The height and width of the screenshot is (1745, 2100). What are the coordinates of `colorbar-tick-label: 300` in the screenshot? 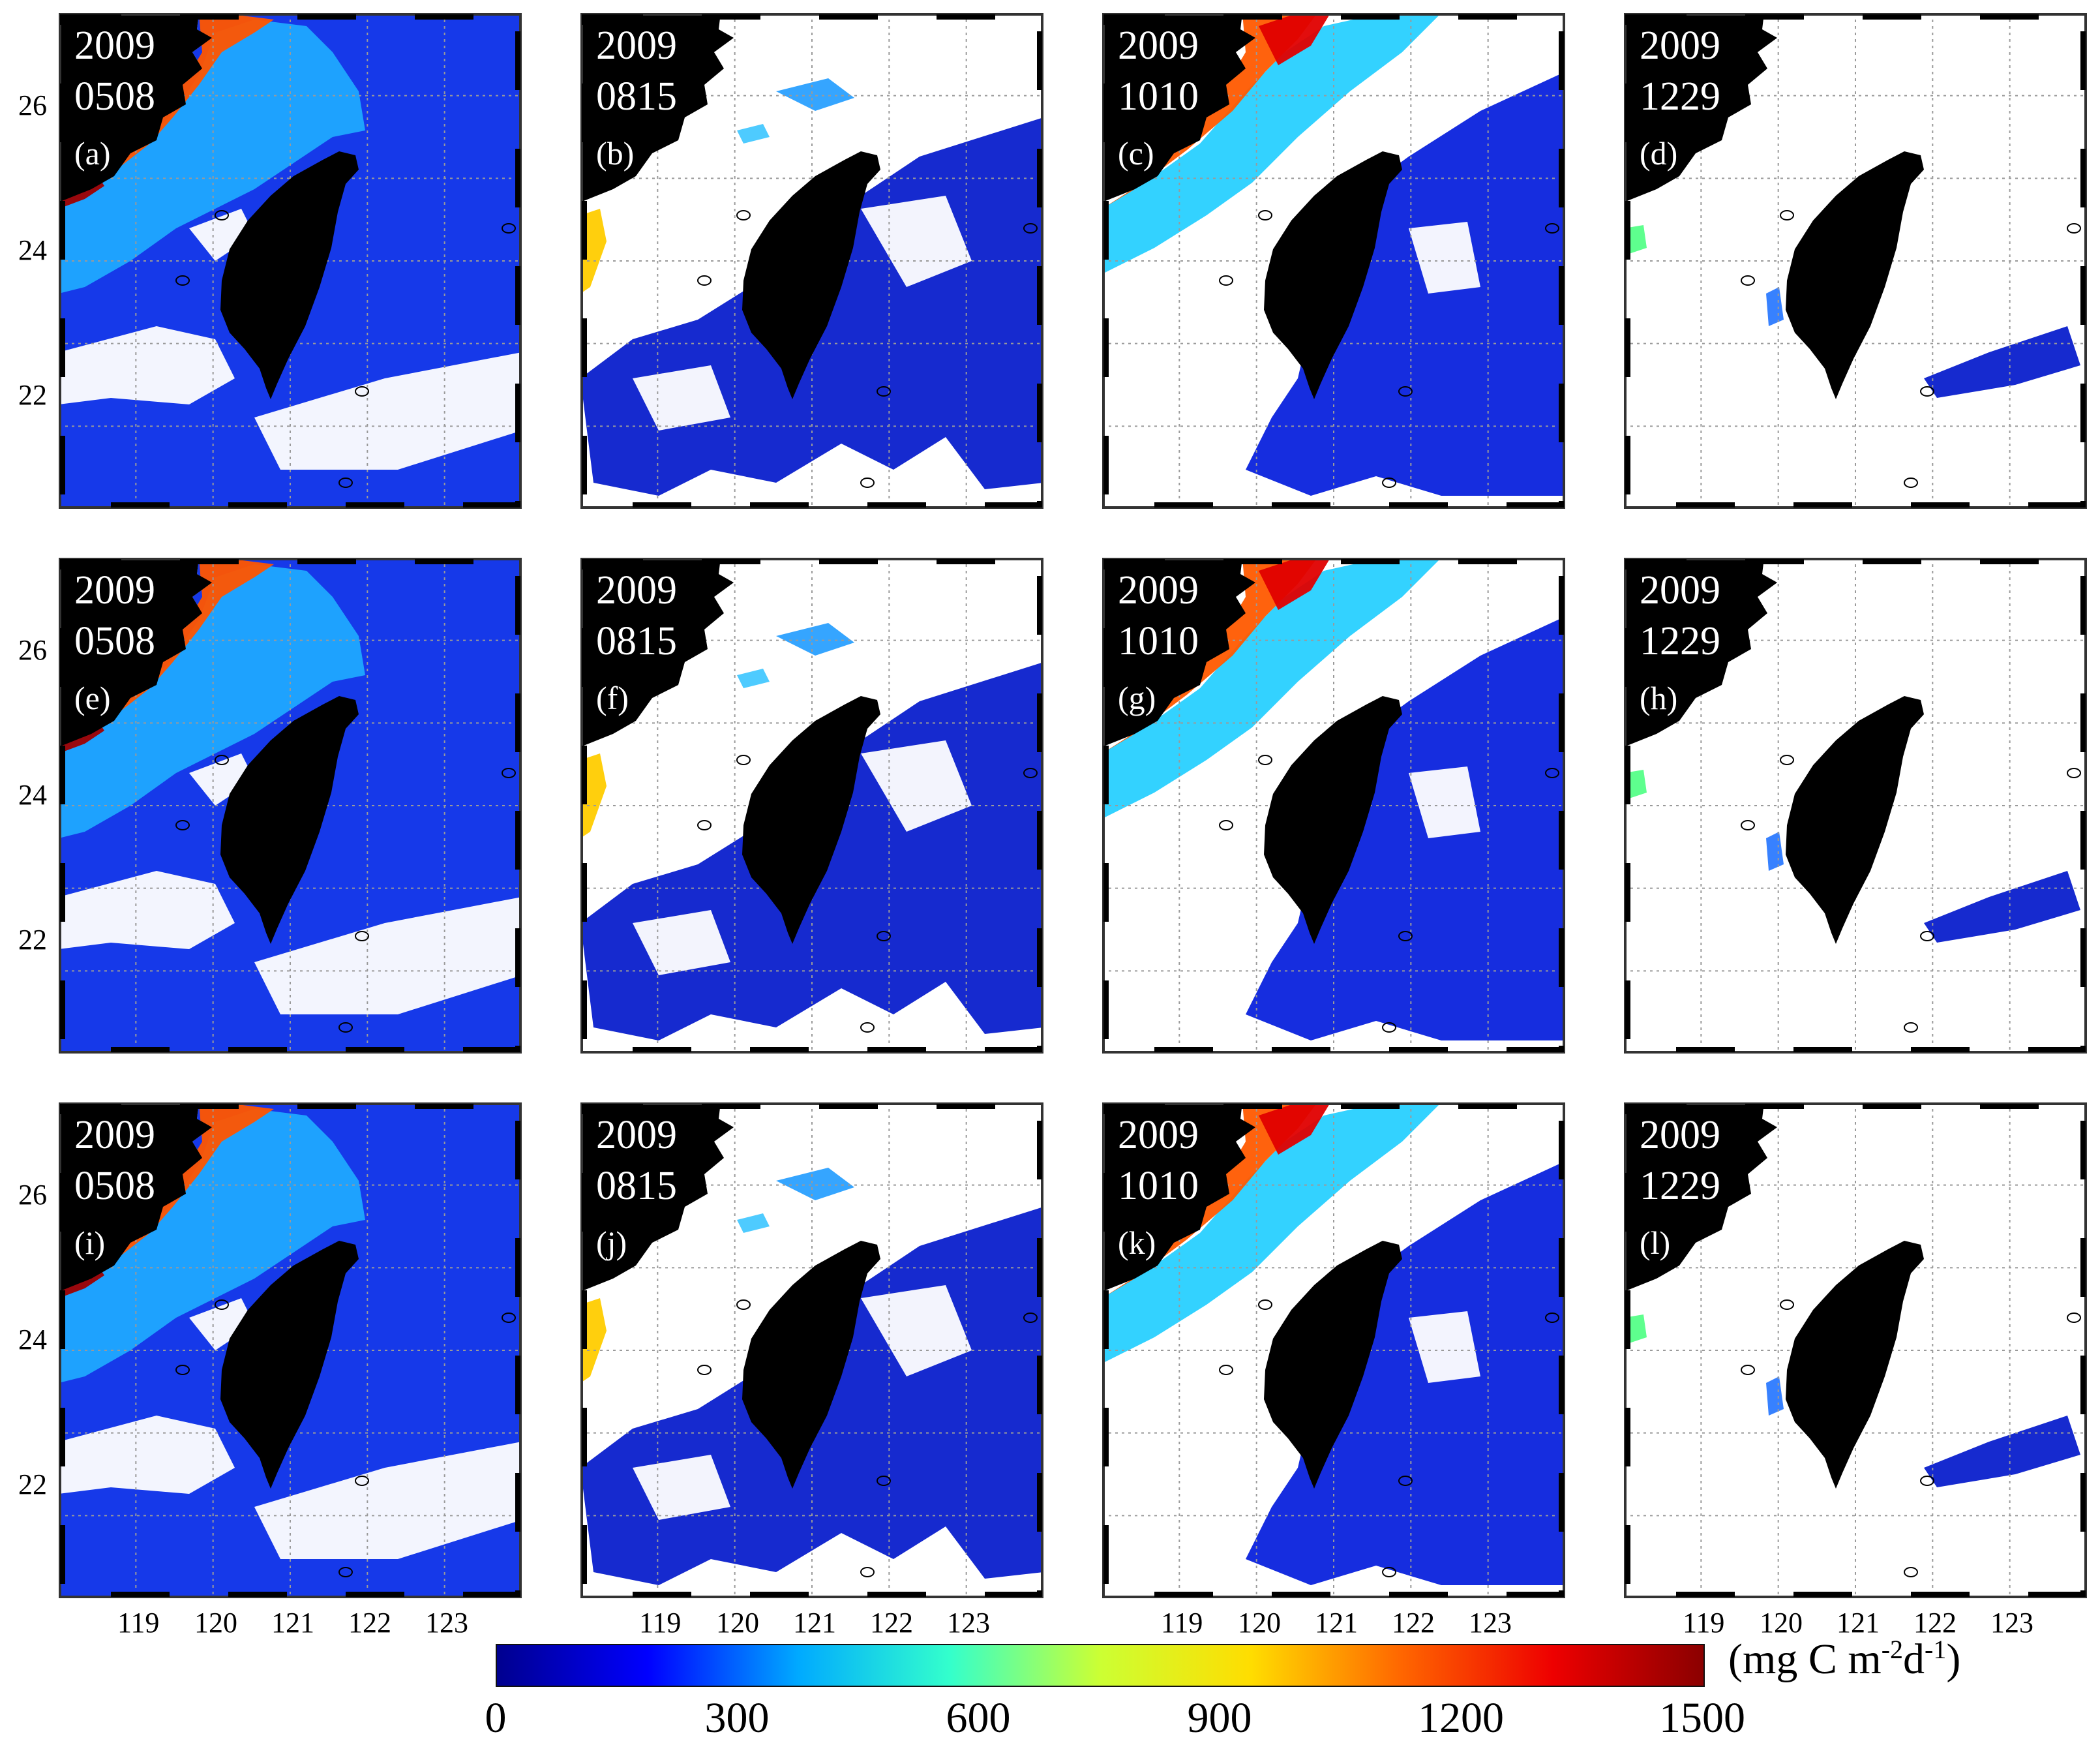 It's located at (737, 1718).